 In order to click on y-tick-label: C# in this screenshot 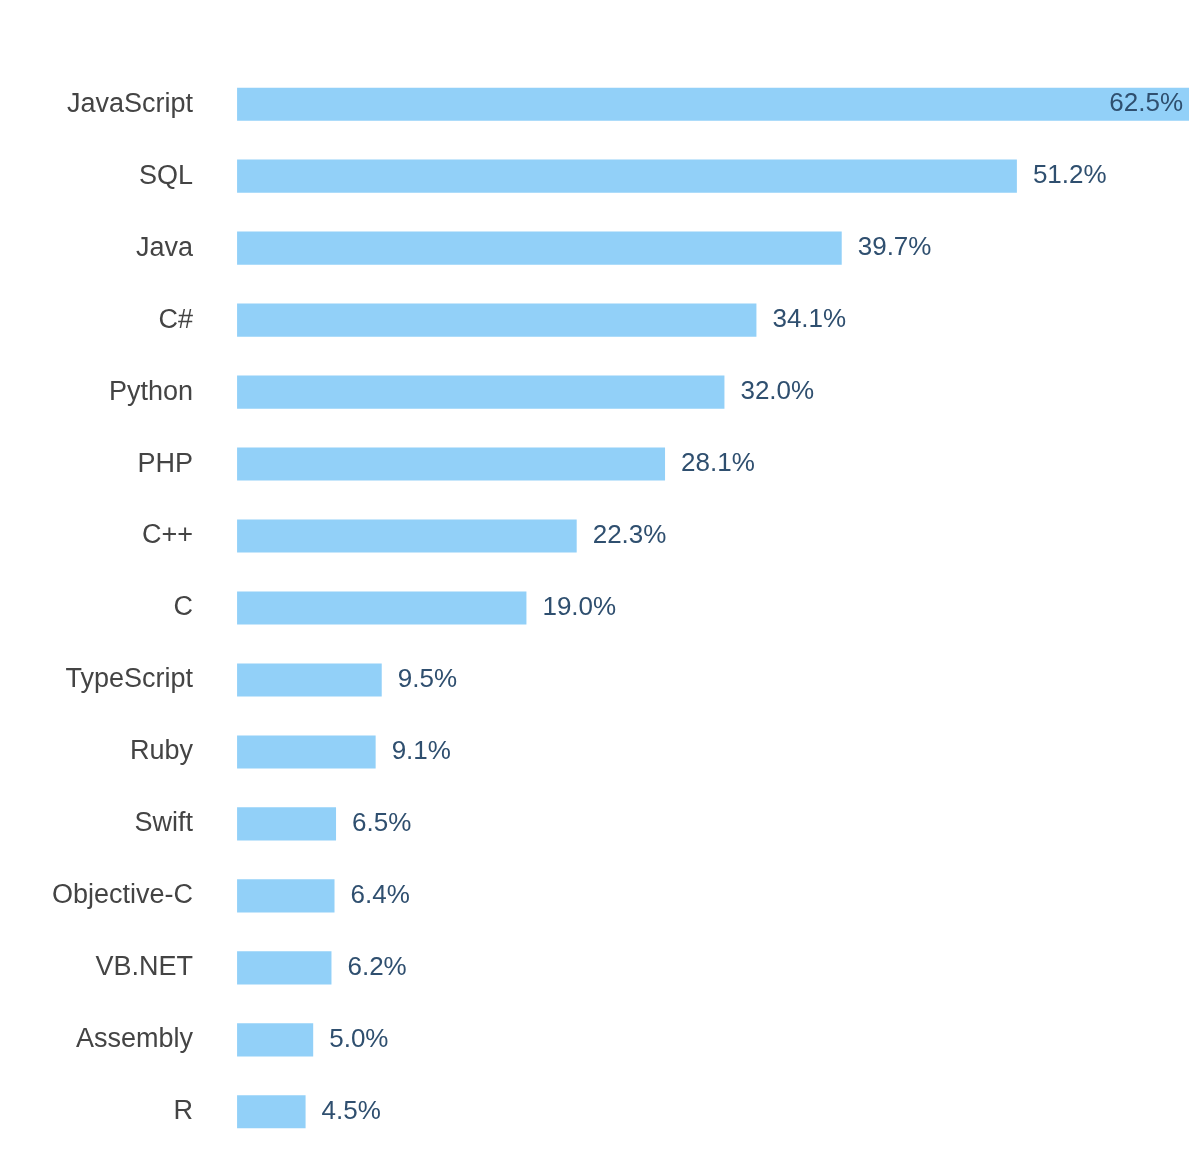, I will do `click(176, 318)`.